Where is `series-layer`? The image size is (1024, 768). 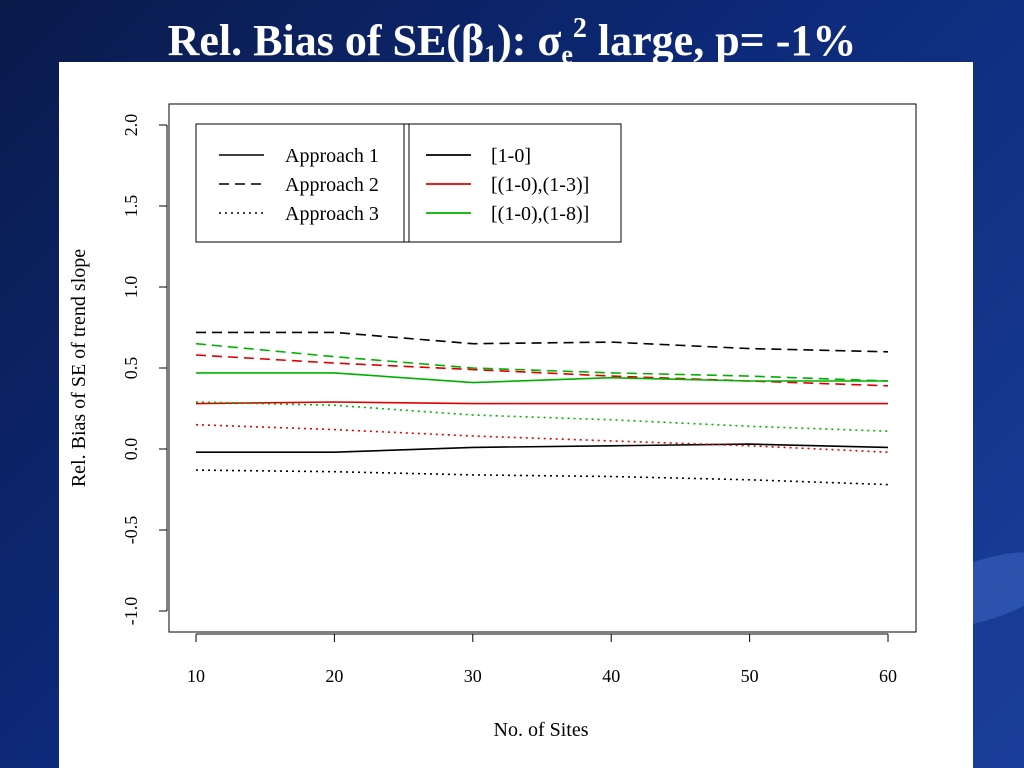 series-layer is located at coordinates (542, 408).